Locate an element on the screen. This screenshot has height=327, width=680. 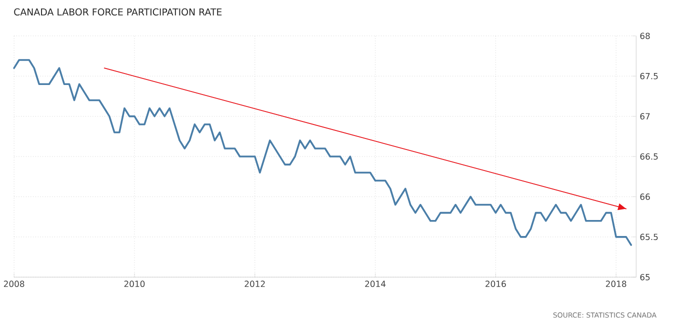
y-tick-label: 65.5 is located at coordinates (649, 237).